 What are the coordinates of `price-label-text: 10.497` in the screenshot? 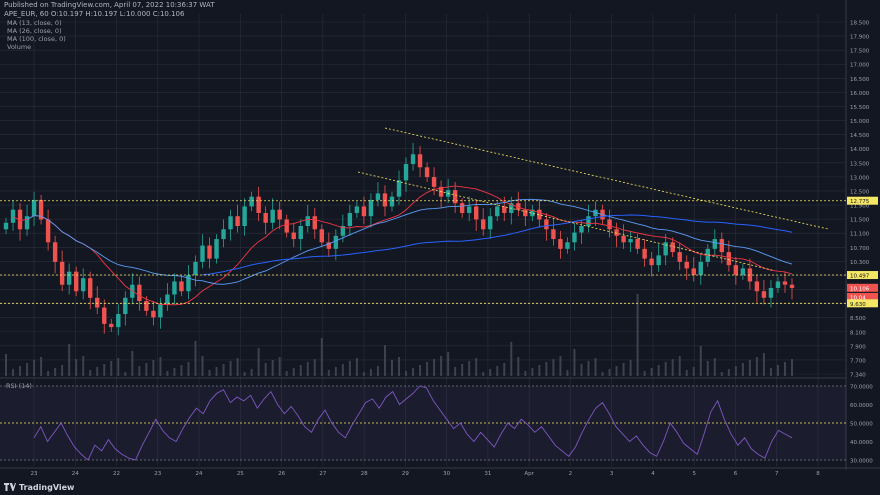 It's located at (860, 277).